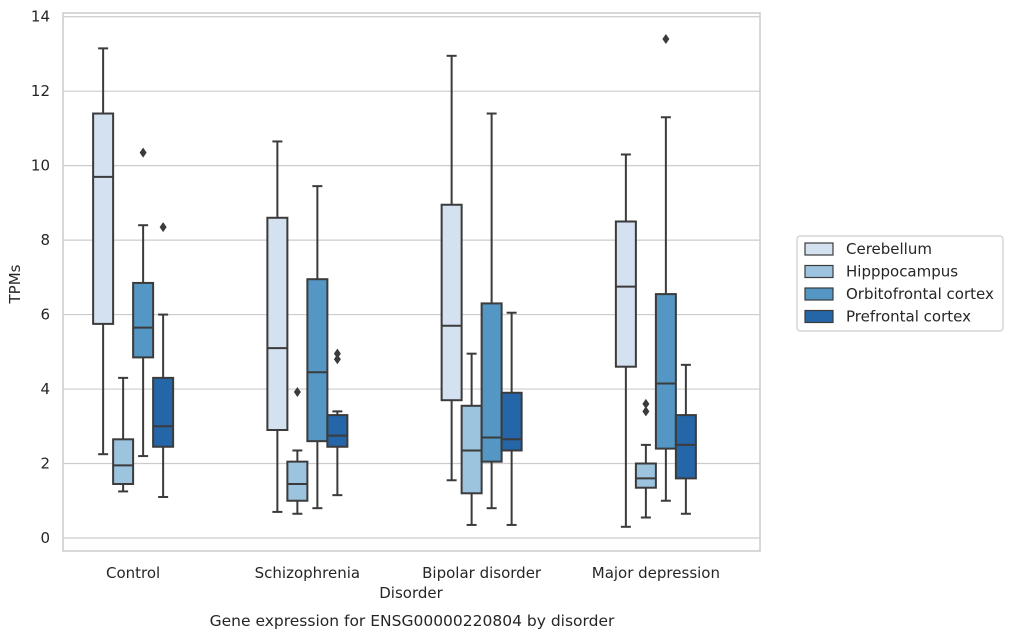 This screenshot has height=638, width=1013. Describe the element at coordinates (908, 317) in the screenshot. I see `legend-label: Prefrontal cortex` at that location.